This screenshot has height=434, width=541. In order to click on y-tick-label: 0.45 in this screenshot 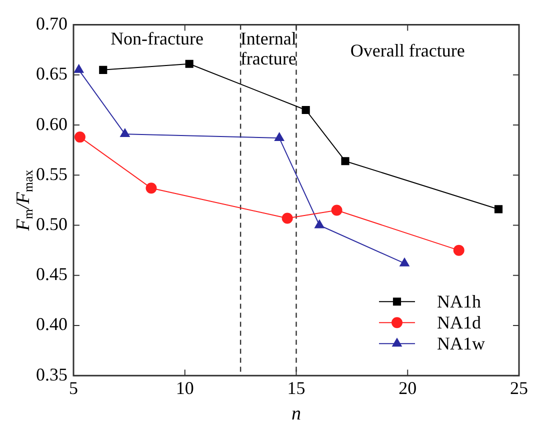, I will do `click(52, 274)`.